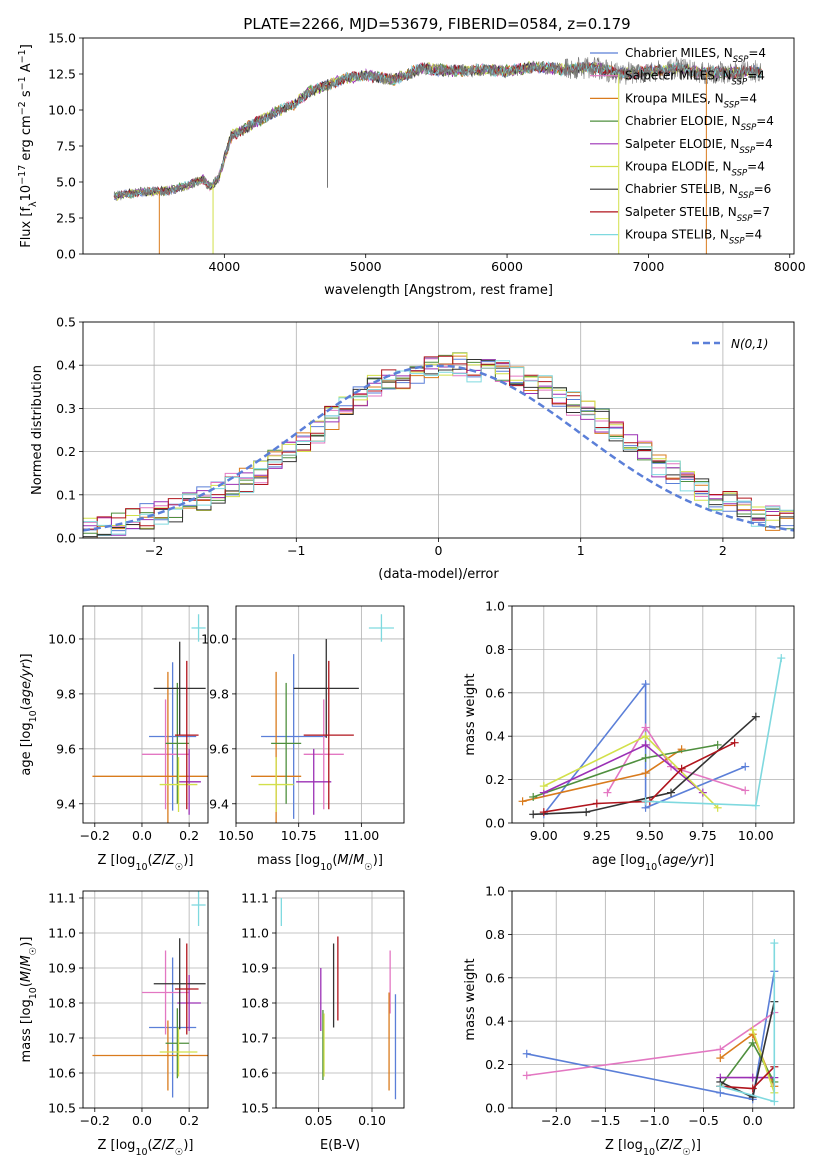 The width and height of the screenshot is (819, 1170). What do you see at coordinates (756, 835) in the screenshot?
I see `x-tick-label: 10.00` at bounding box center [756, 835].